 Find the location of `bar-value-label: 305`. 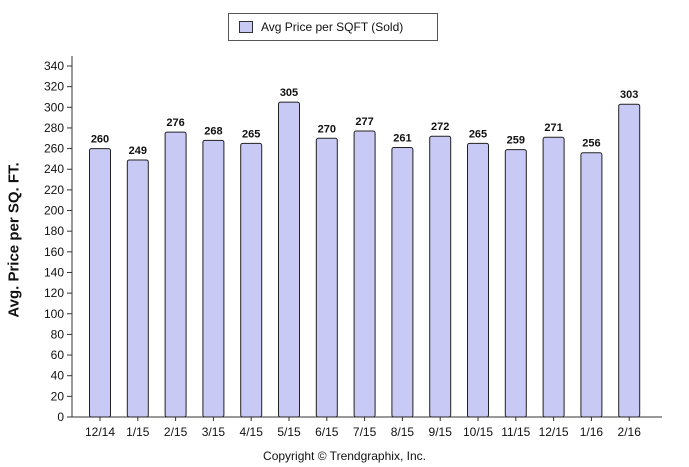

bar-value-label: 305 is located at coordinates (289, 93).